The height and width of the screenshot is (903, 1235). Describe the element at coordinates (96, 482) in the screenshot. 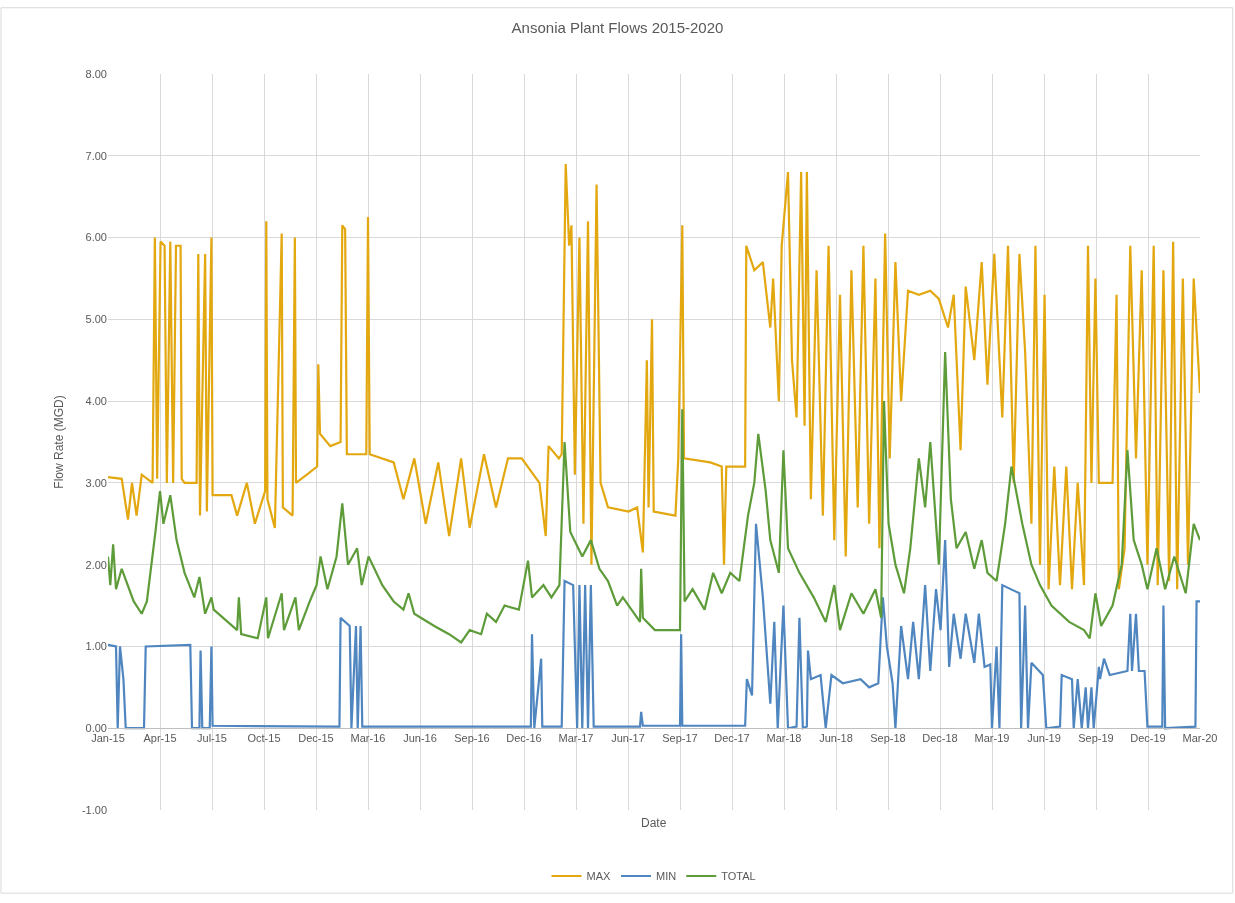

I see `y-tick-label: 3.00` at that location.